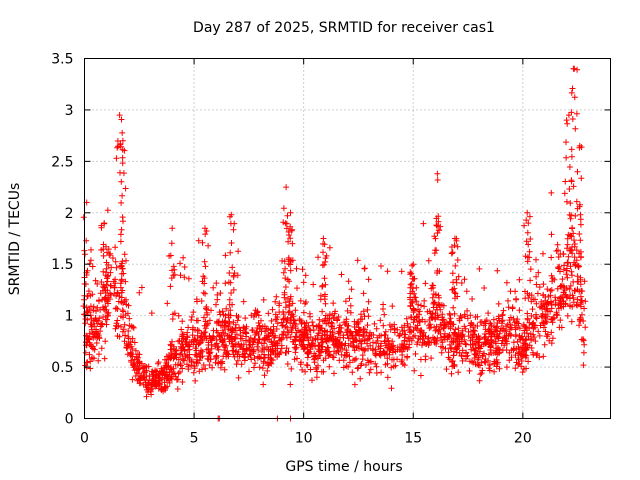 Image resolution: width=640 pixels, height=480 pixels. What do you see at coordinates (69, 214) in the screenshot?
I see `y-tick-label: 2` at bounding box center [69, 214].